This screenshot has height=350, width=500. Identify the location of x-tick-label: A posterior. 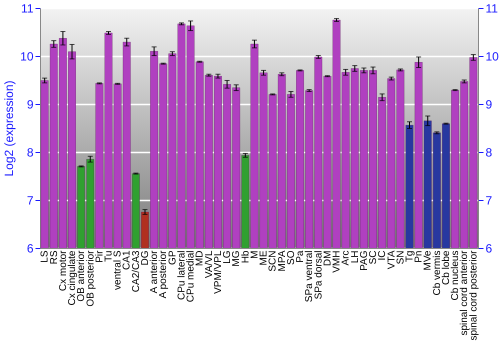
(164, 274).